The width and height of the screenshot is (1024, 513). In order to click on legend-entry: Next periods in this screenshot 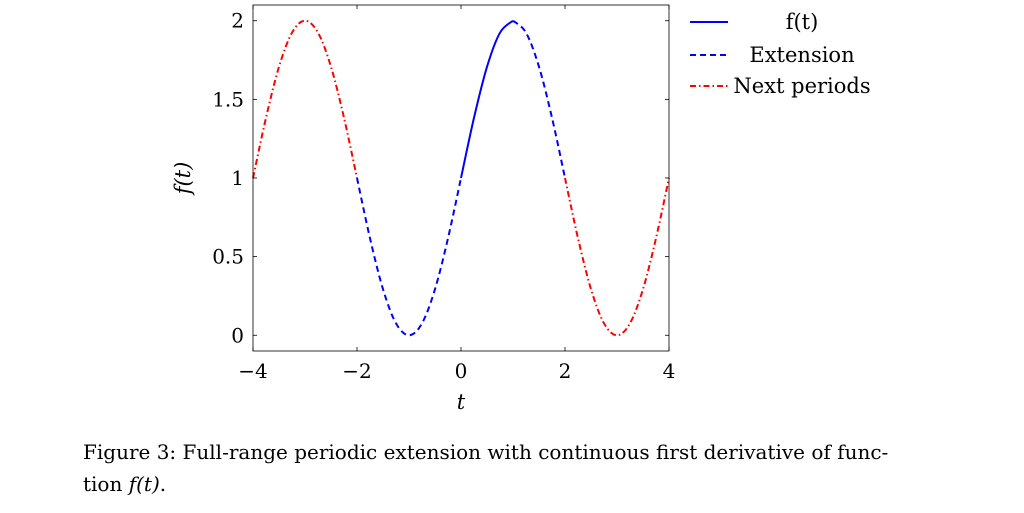, I will do `click(780, 86)`.